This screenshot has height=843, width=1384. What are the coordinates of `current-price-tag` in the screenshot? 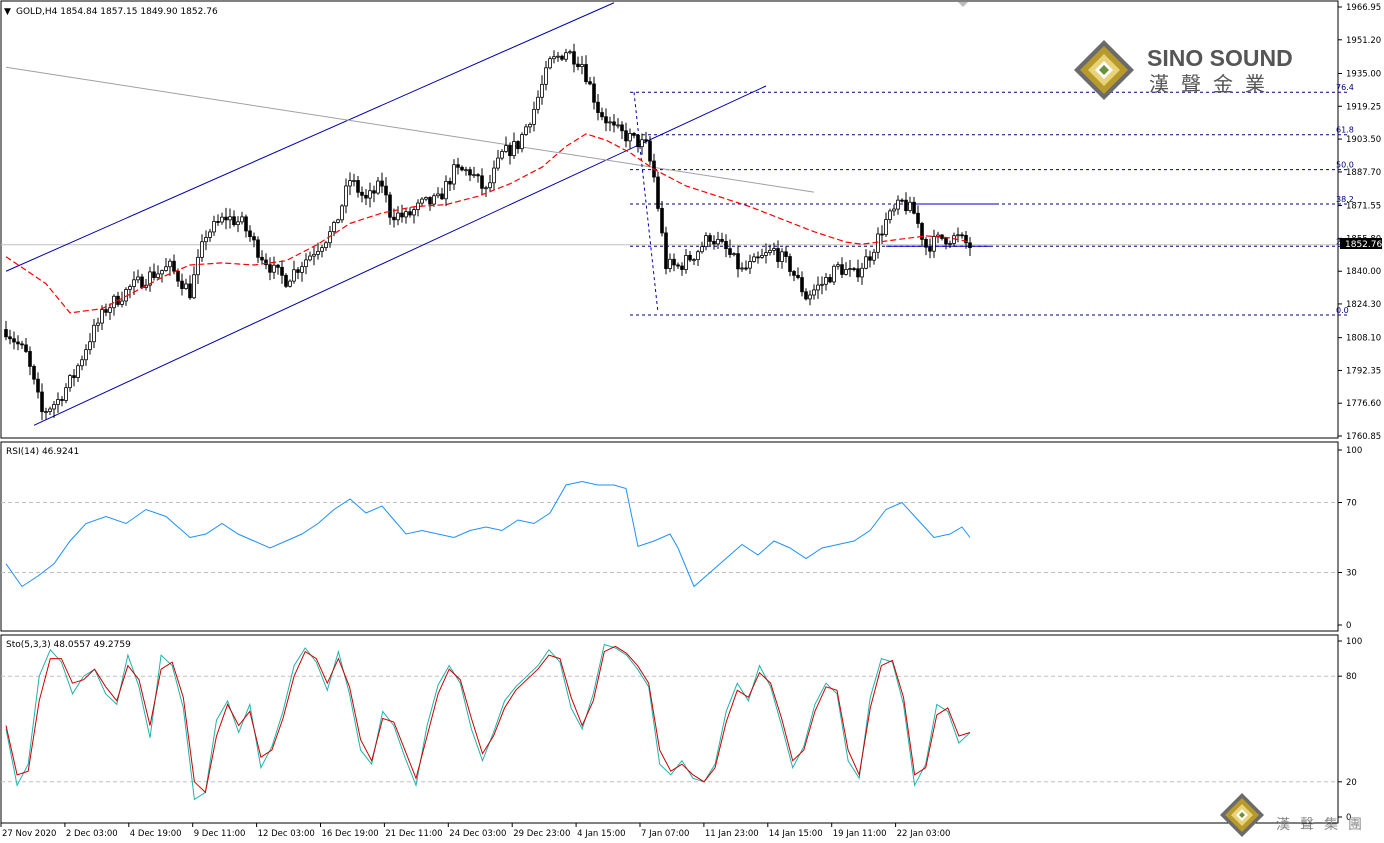 It's located at (1361, 243).